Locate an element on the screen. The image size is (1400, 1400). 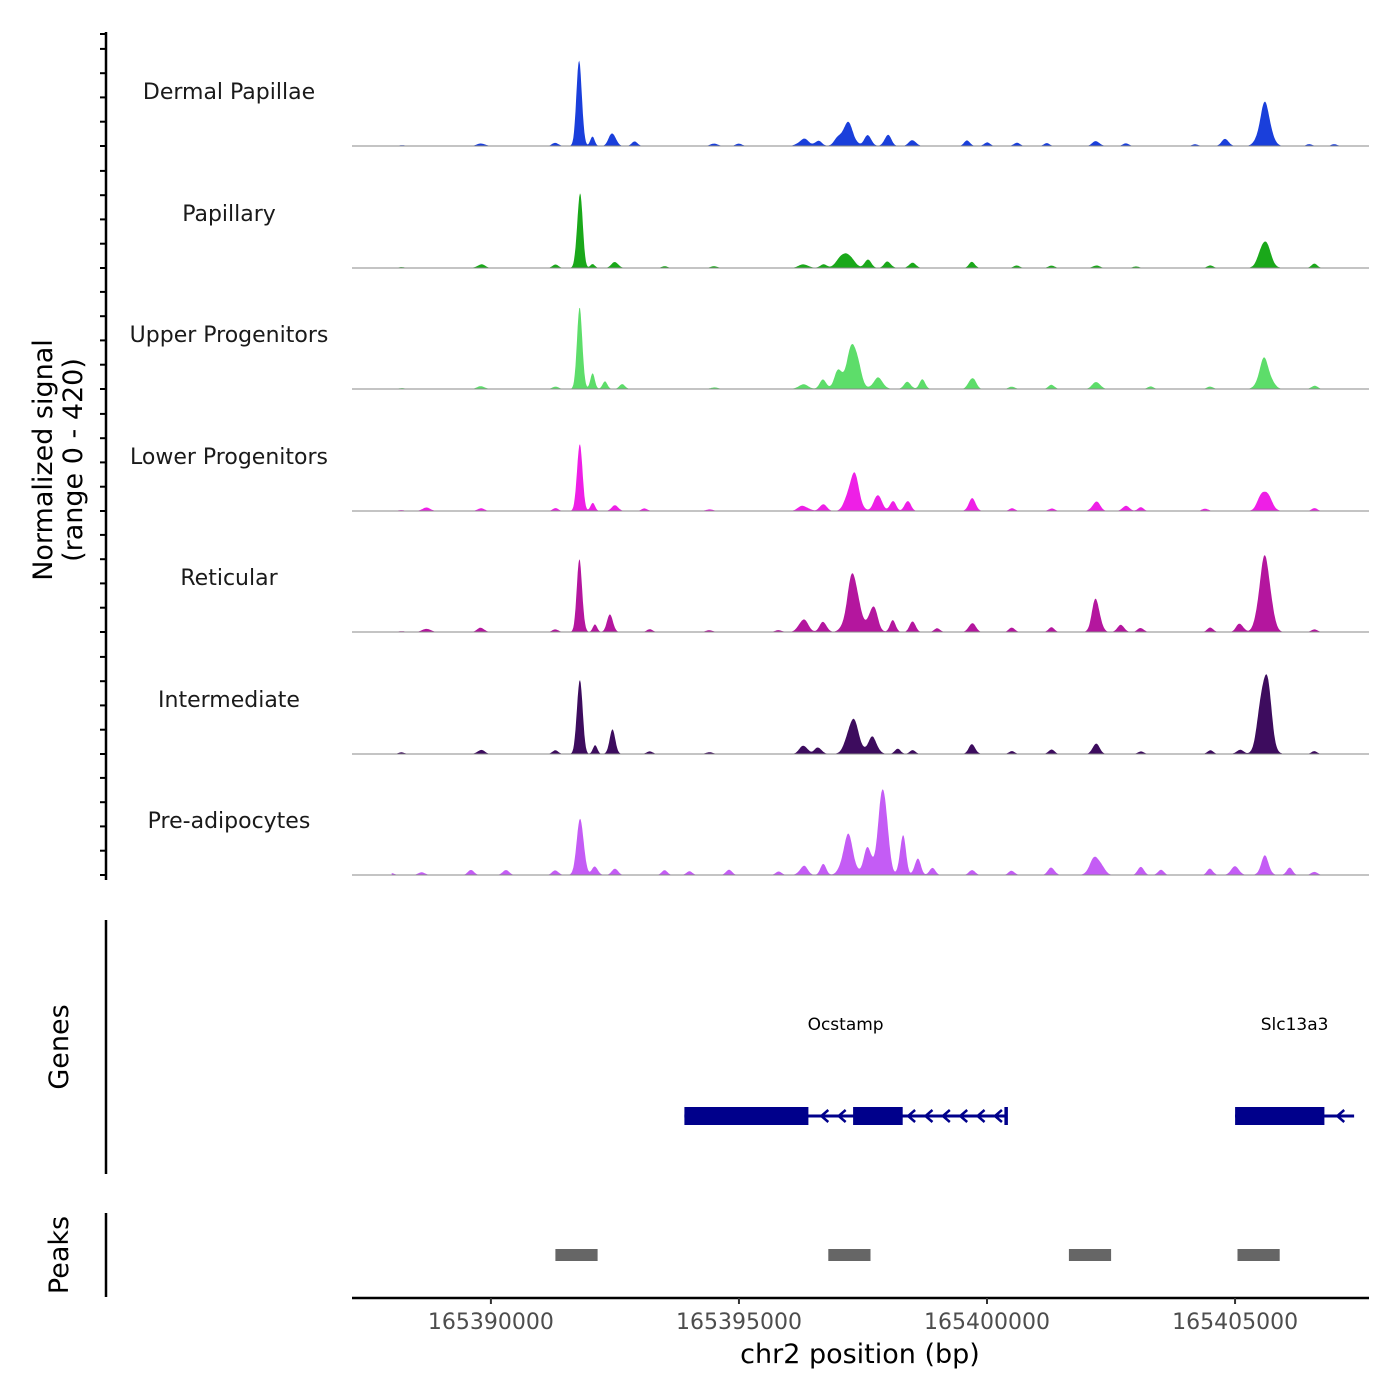
x-tick-label: 165405000 is located at coordinates (1235, 1322).